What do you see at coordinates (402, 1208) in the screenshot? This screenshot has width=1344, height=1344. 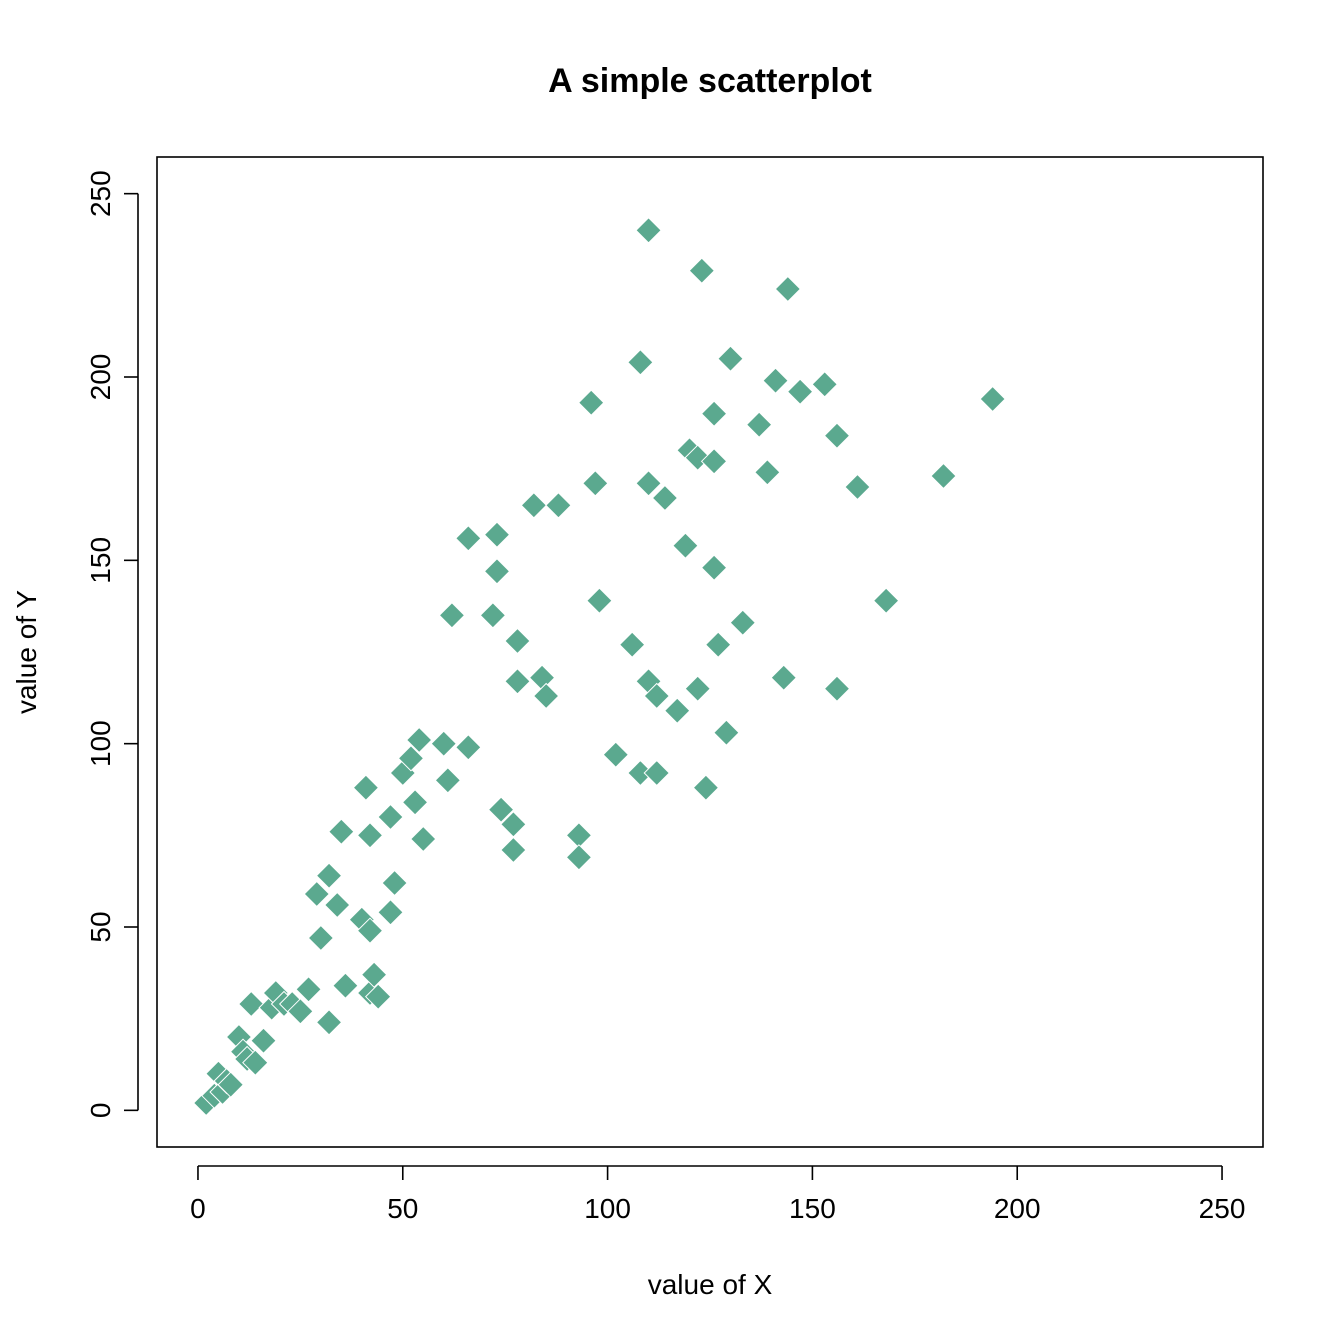 I see `x-tick-label: 50` at bounding box center [402, 1208].